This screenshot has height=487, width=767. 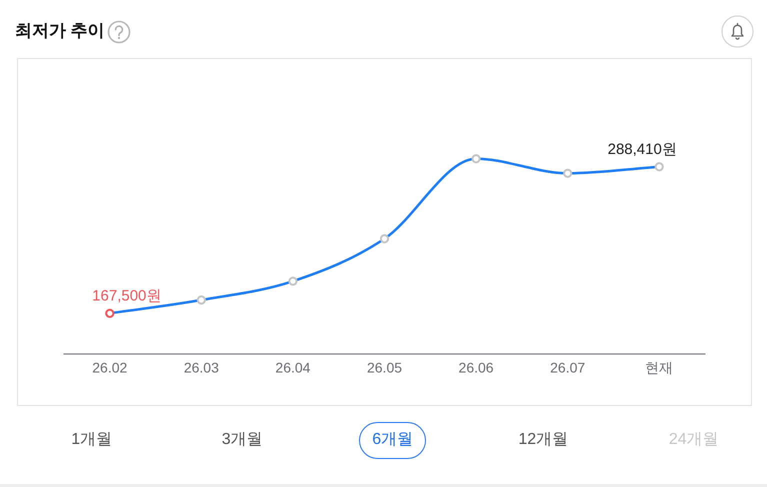 I want to click on x-tick-label: 26.03, so click(x=202, y=367).